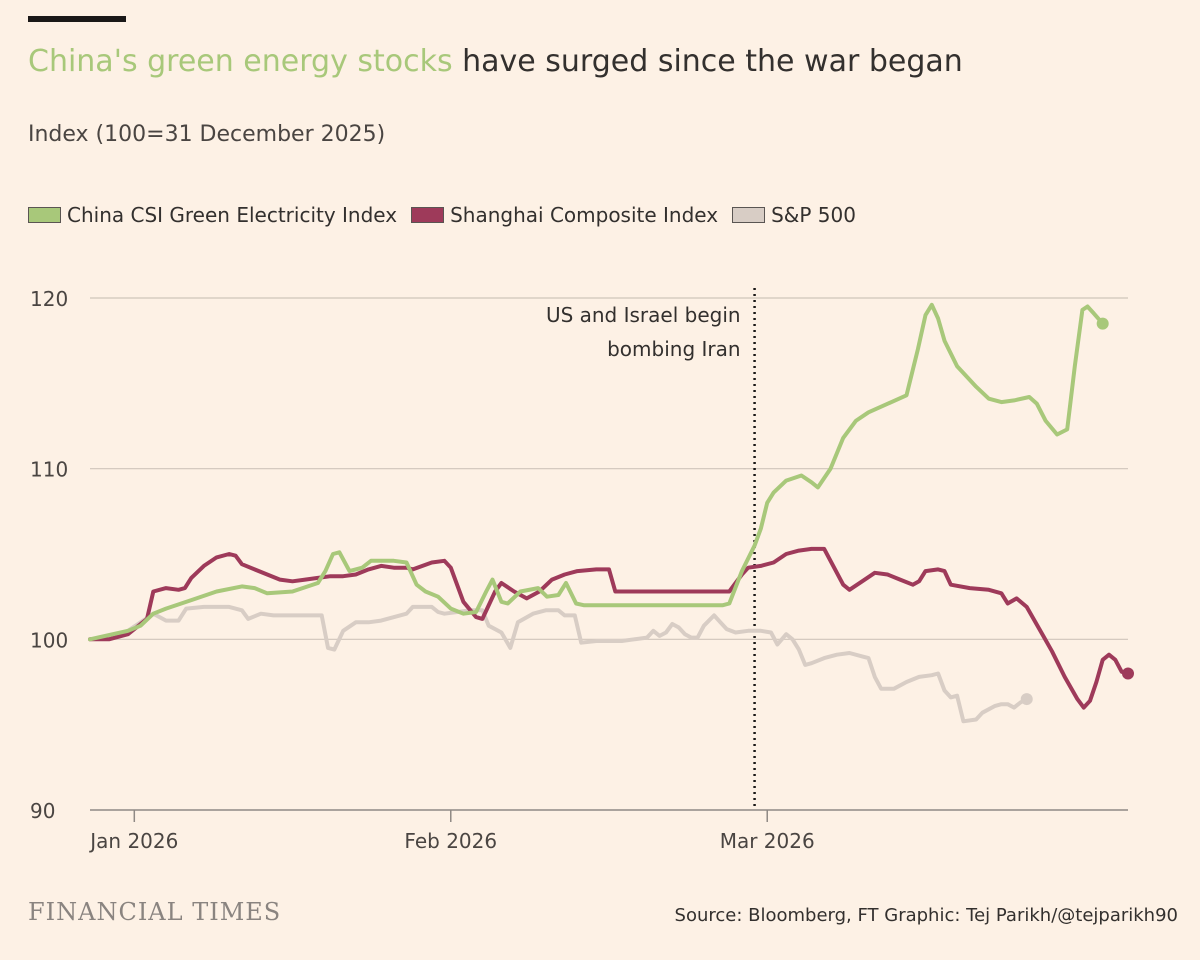 The width and height of the screenshot is (1200, 960). Describe the element at coordinates (813, 215) in the screenshot. I see `legend-label-sp500: S&P 500` at that location.